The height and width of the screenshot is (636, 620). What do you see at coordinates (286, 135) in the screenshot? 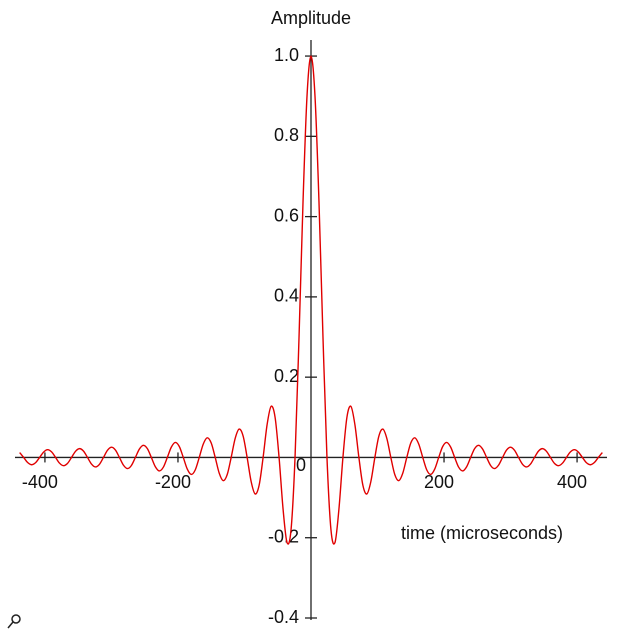
I see `y-tick-label: 0.8` at bounding box center [286, 135].